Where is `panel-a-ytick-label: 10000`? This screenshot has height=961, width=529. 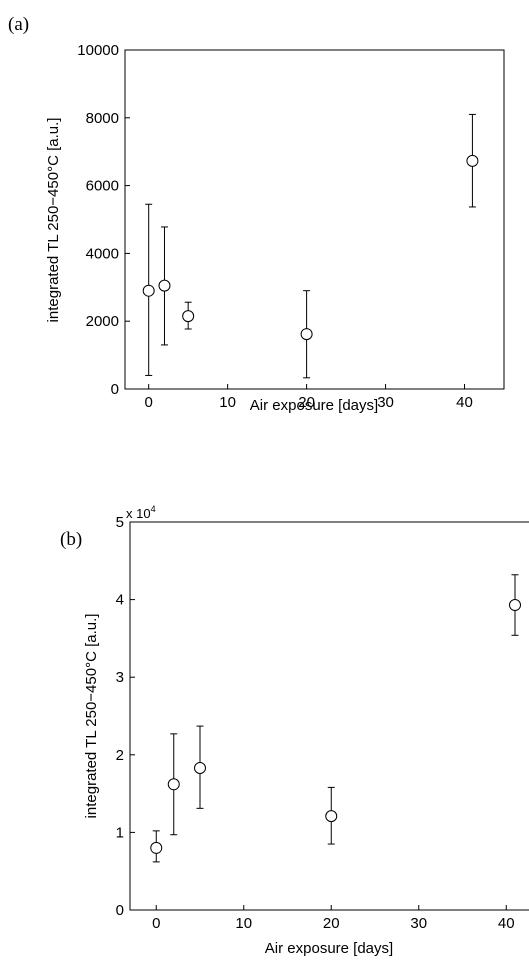
panel-a-ytick-label: 10000 is located at coordinates (98, 50).